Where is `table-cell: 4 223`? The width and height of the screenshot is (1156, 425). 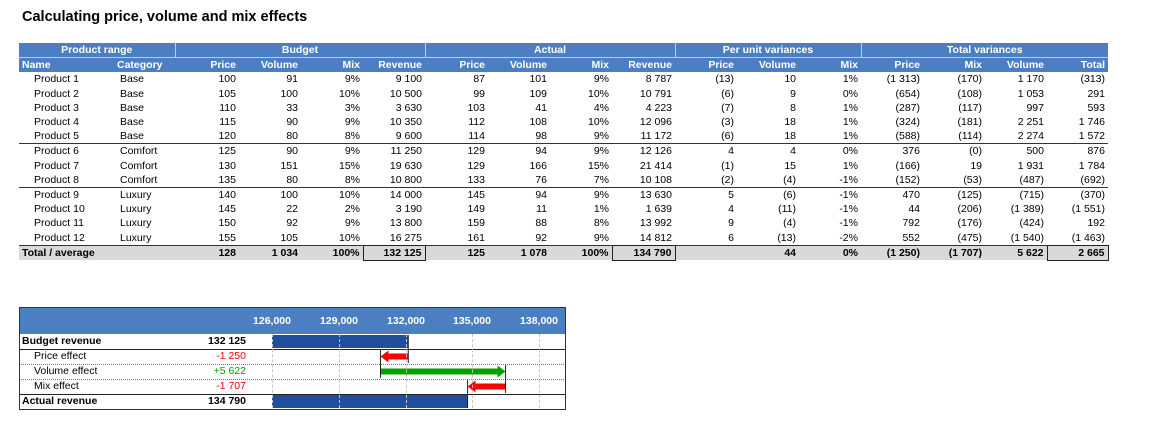 table-cell: 4 223 is located at coordinates (658, 107).